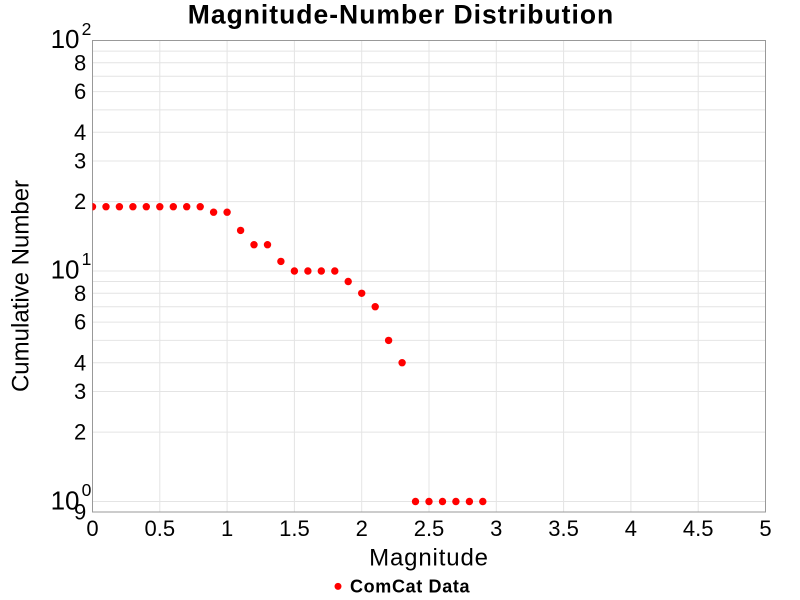  What do you see at coordinates (294, 528) in the screenshot?
I see `svg-text: 1.5` at bounding box center [294, 528].